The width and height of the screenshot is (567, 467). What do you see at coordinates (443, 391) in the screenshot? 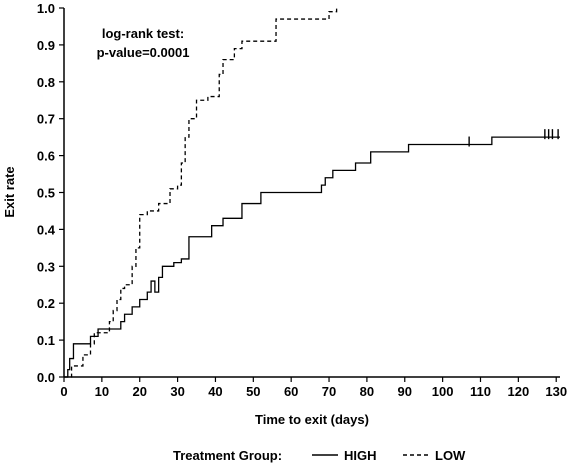
I see `x-tick-label: 100` at bounding box center [443, 391].